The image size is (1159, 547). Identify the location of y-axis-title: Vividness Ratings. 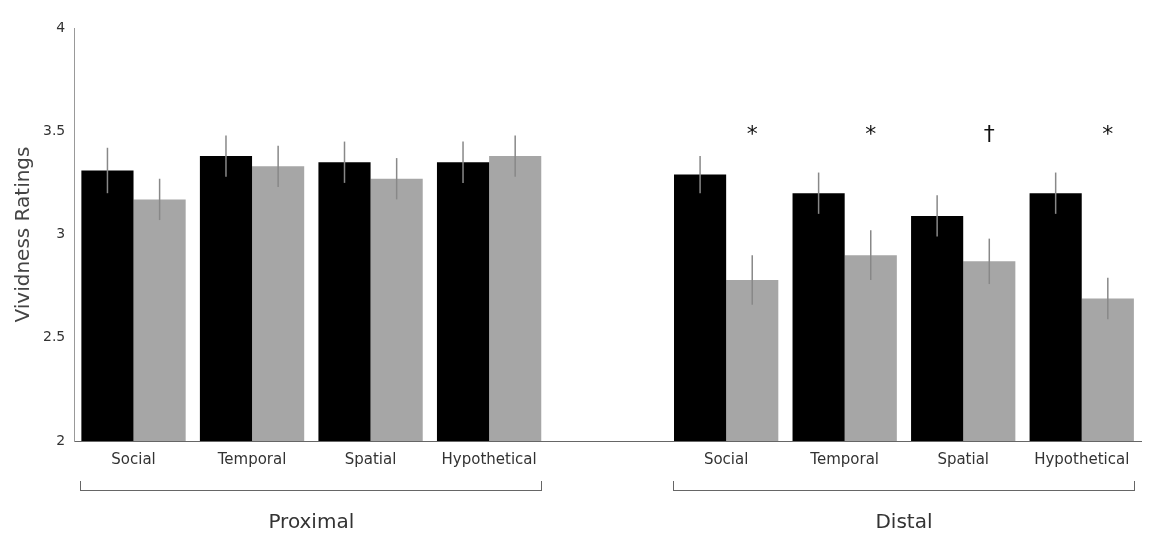
(22, 234).